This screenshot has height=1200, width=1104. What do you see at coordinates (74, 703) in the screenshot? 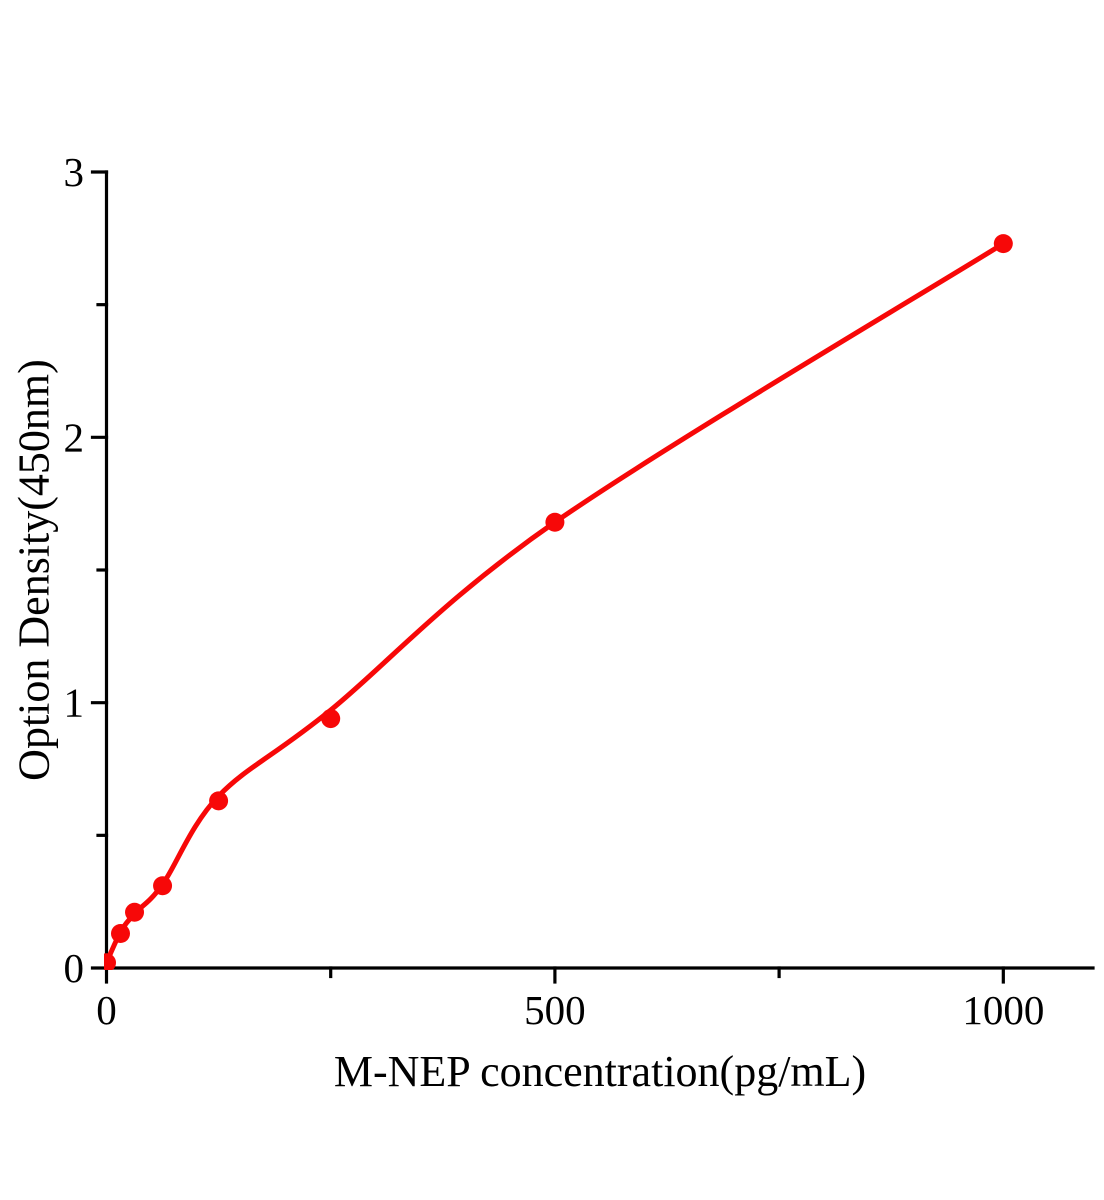
I see `y-tick-label: 1` at bounding box center [74, 703].